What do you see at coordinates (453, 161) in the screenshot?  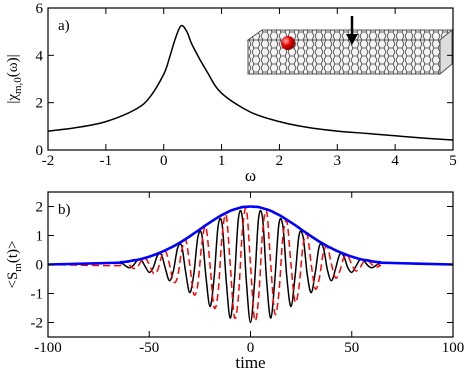 I see `x-tick-label: 5` at bounding box center [453, 161].